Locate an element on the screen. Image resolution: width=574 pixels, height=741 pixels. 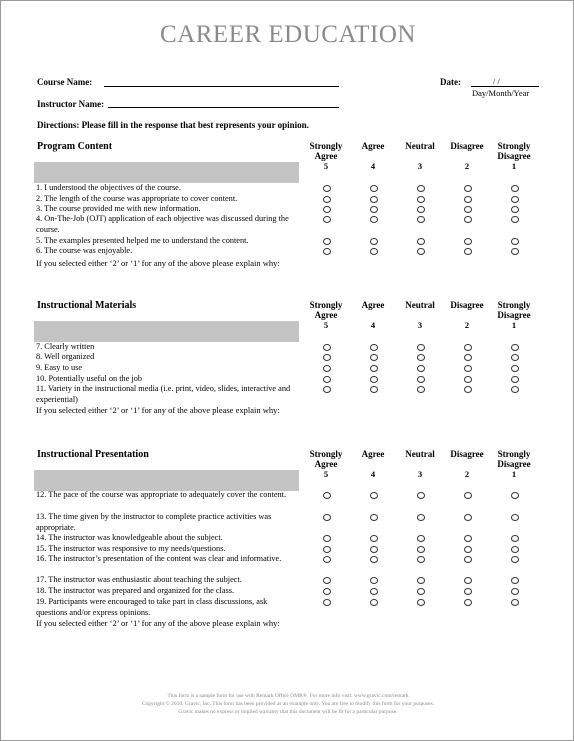
section-title: Instructional Presentation is located at coordinates (93, 454).